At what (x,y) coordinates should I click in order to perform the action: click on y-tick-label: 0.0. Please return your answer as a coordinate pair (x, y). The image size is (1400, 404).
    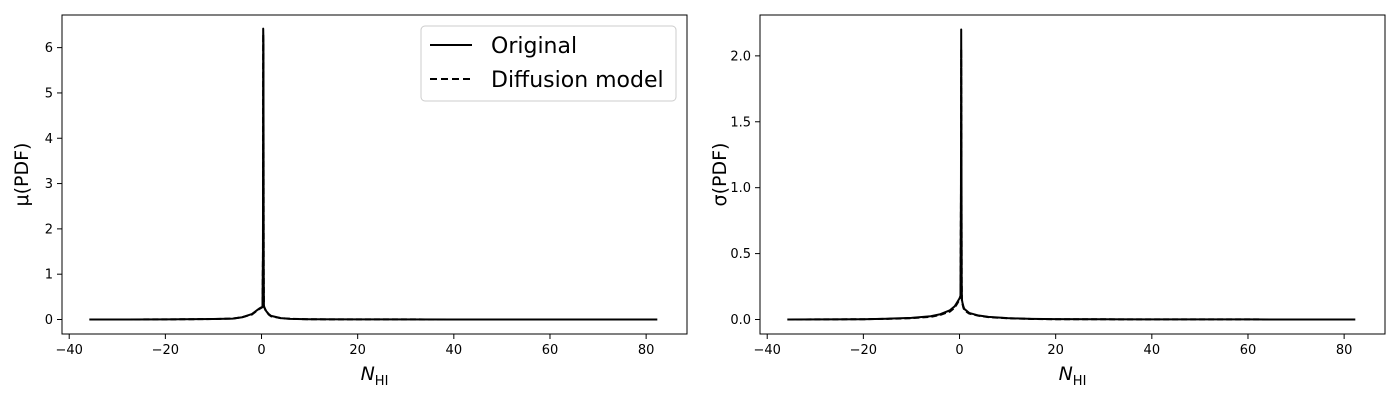
    Looking at the image, I should click on (740, 320).